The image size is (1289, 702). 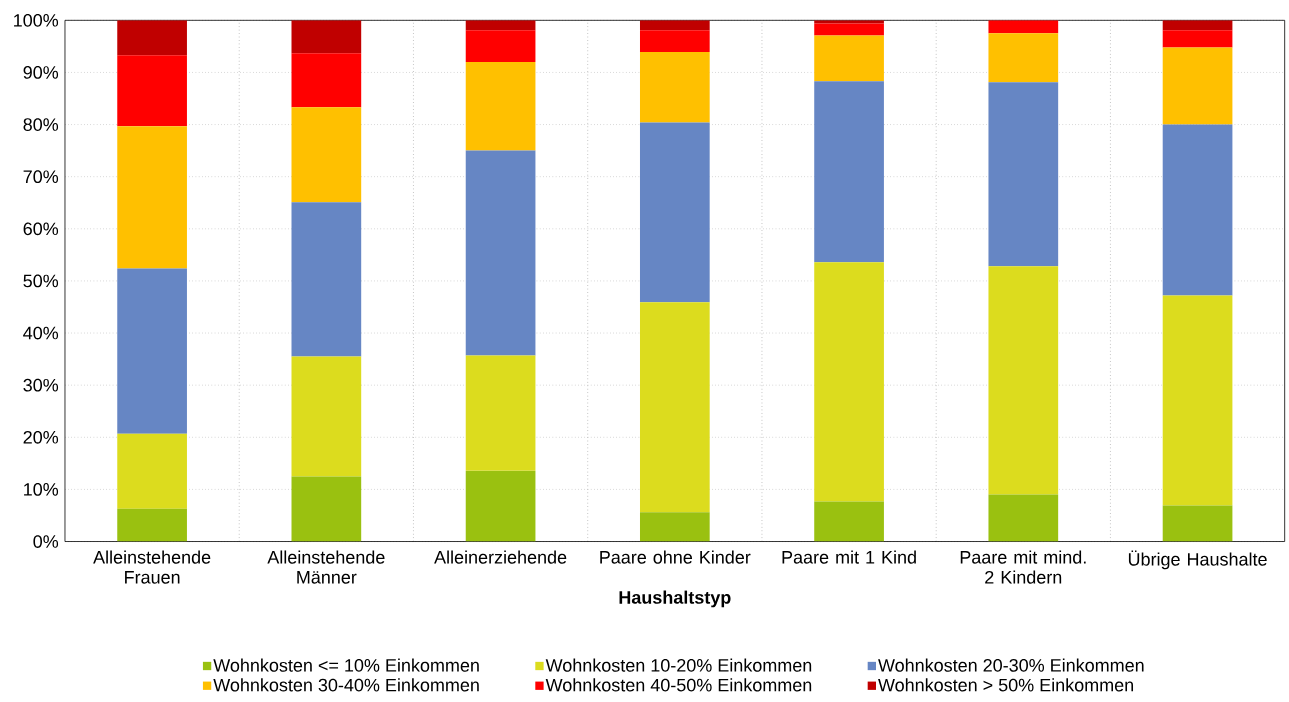 What do you see at coordinates (41, 228) in the screenshot?
I see `y-tick-label: 60%` at bounding box center [41, 228].